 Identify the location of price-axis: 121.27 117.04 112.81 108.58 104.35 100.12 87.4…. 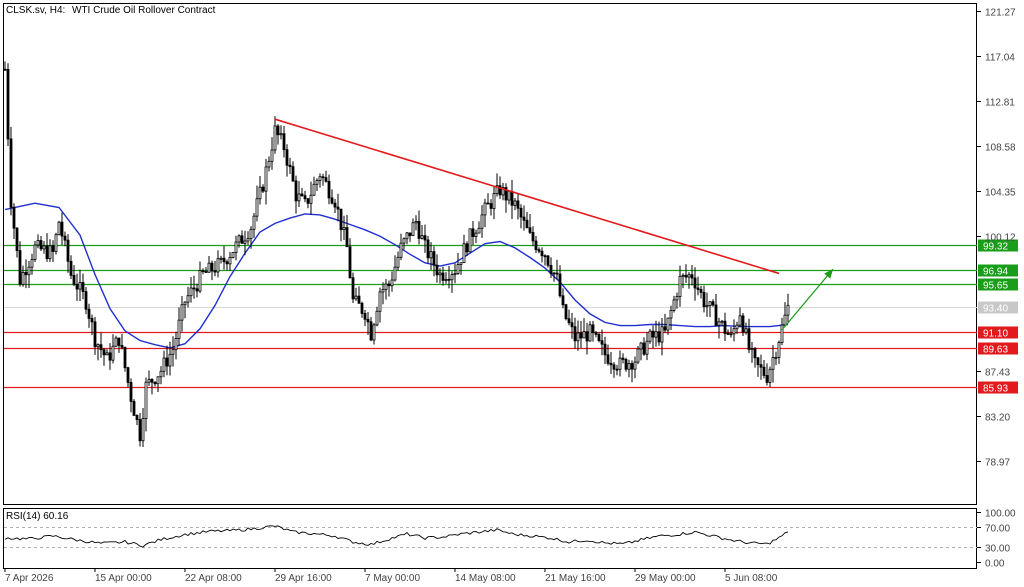
(996, 238).